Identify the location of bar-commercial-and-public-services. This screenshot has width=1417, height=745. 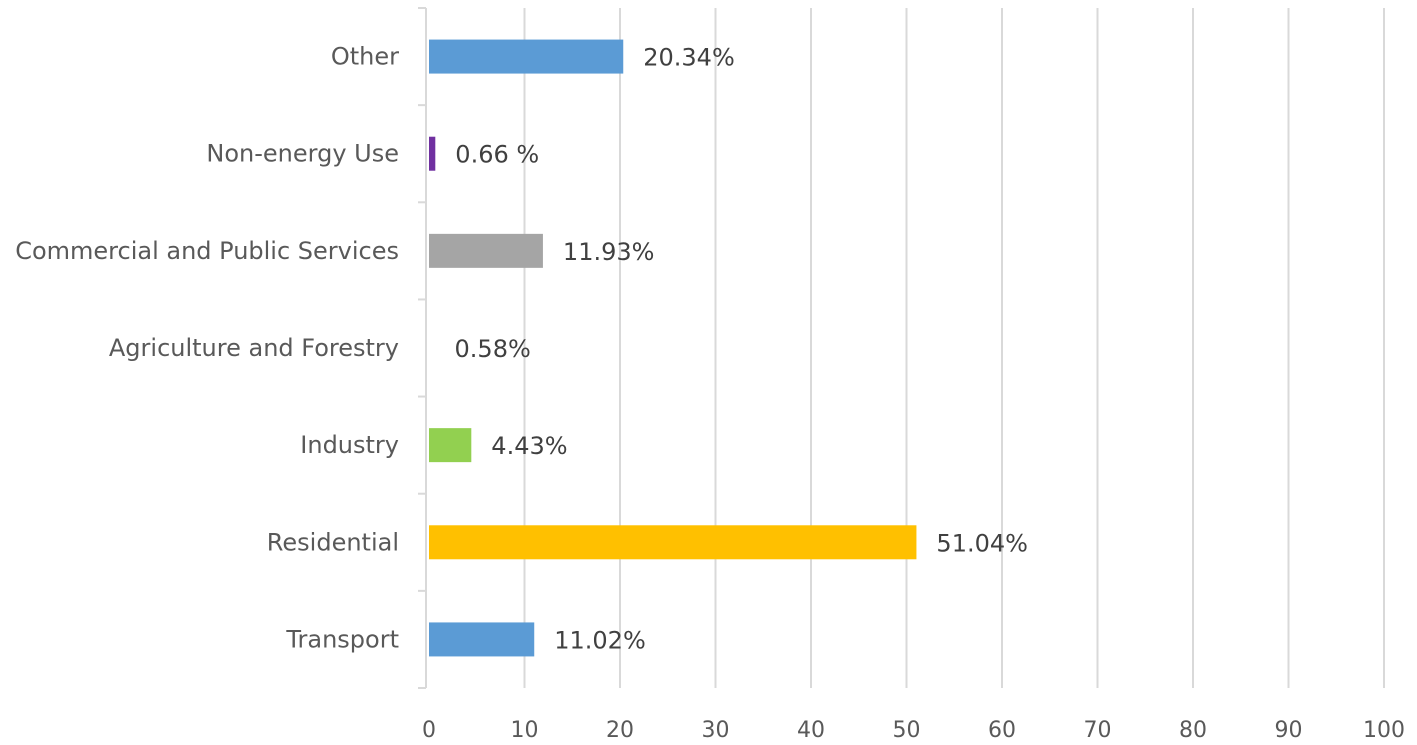
(486, 250).